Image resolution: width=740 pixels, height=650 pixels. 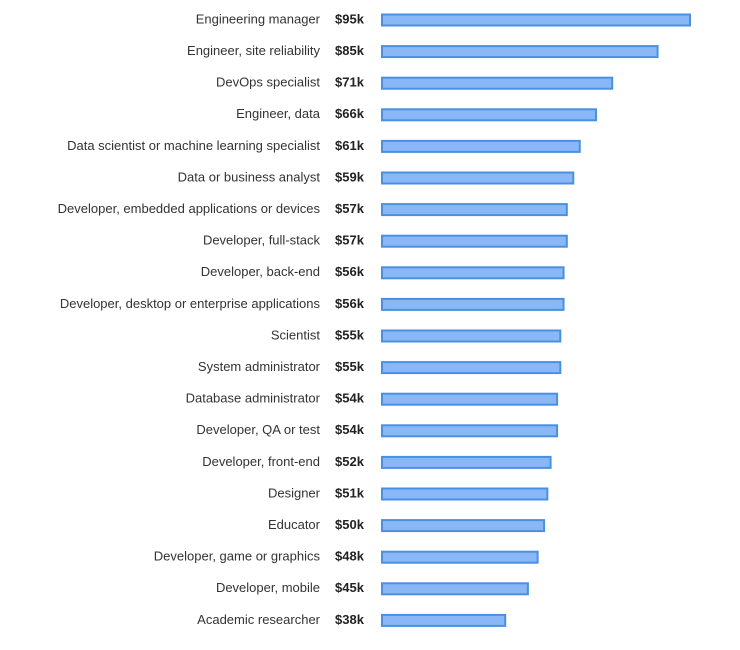 What do you see at coordinates (350, 492) in the screenshot?
I see `value-label: $51k` at bounding box center [350, 492].